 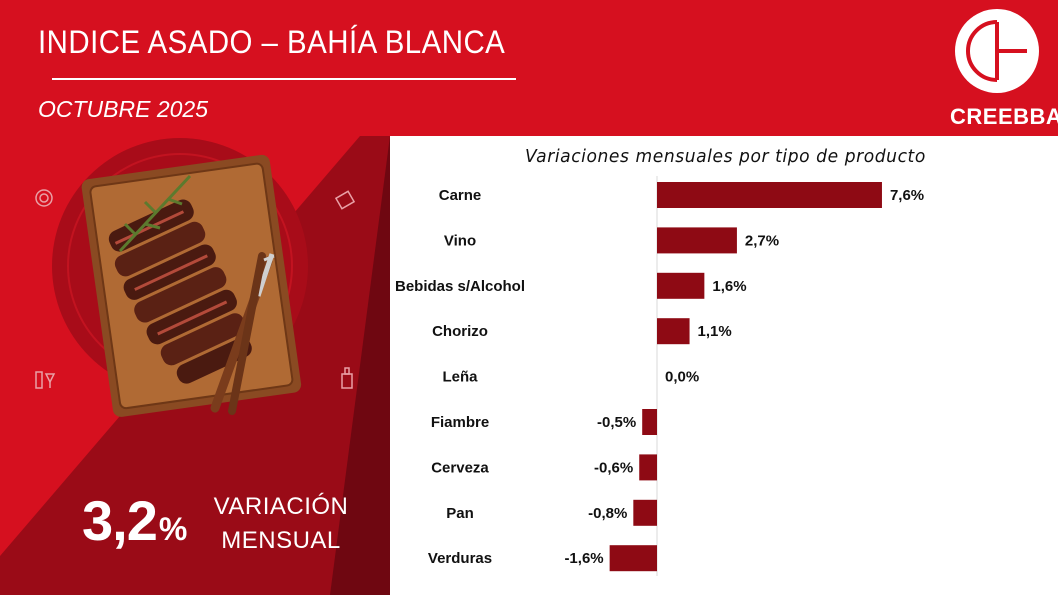 I want to click on data-label: 1,1%, so click(x=715, y=331).